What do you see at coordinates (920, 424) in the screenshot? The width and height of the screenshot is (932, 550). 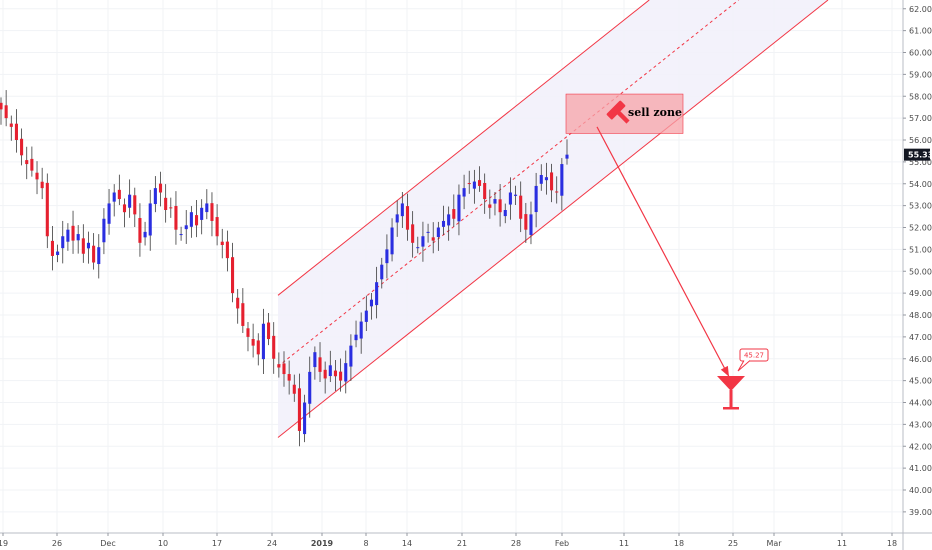 I see `y-tick-label: 43.00` at bounding box center [920, 424].